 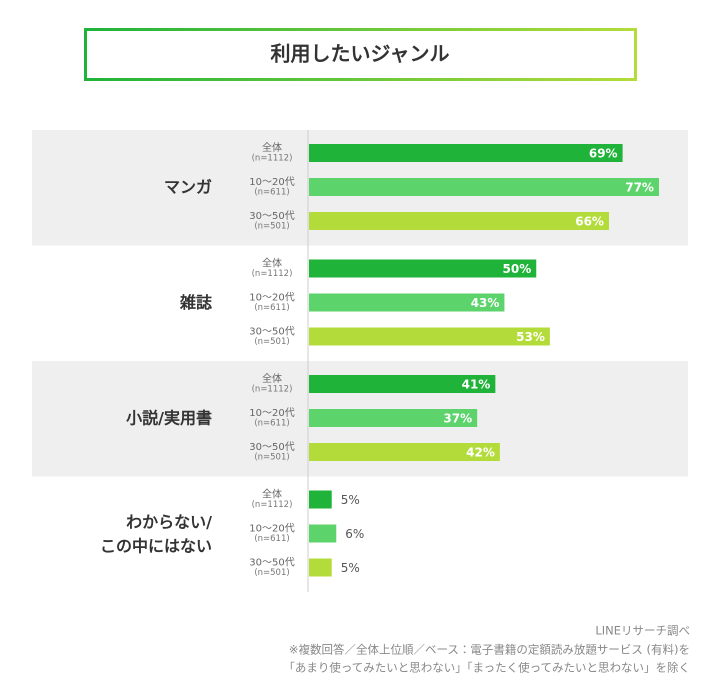 What do you see at coordinates (642, 631) in the screenshot?
I see `source: LINEリサーチ調べ` at bounding box center [642, 631].